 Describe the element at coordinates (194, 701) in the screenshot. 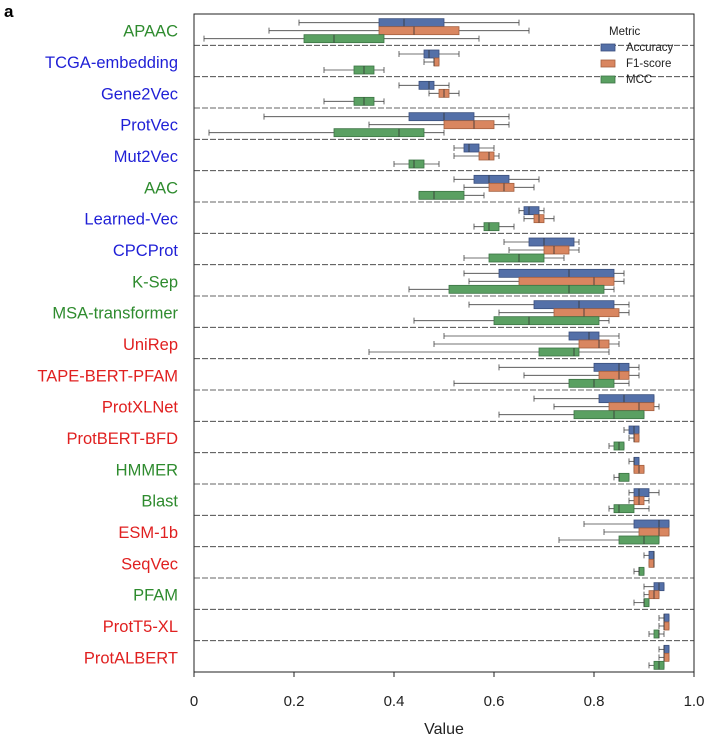

I see `x-tick-label: 0` at that location.